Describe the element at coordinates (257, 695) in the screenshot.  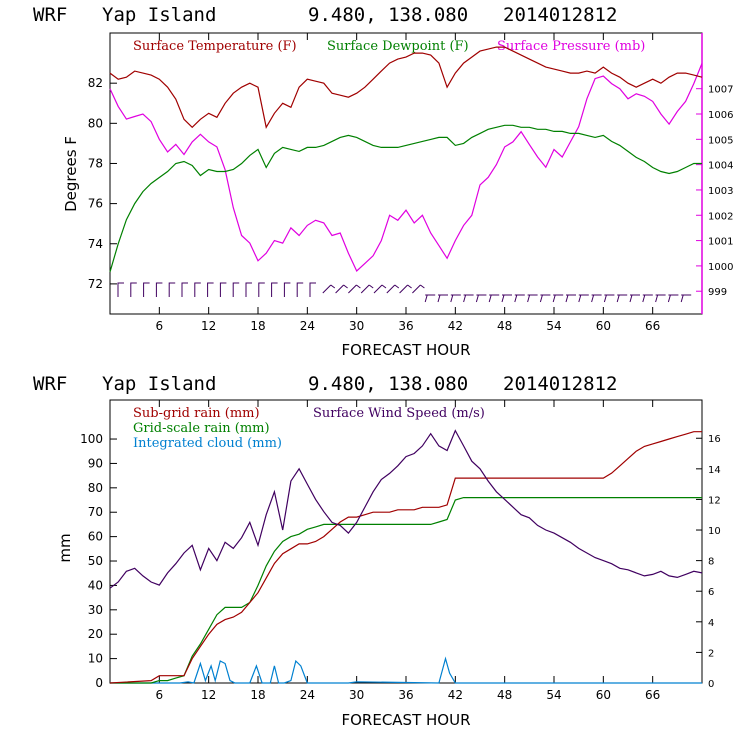
I see `x-tick-label: 18` at that location.